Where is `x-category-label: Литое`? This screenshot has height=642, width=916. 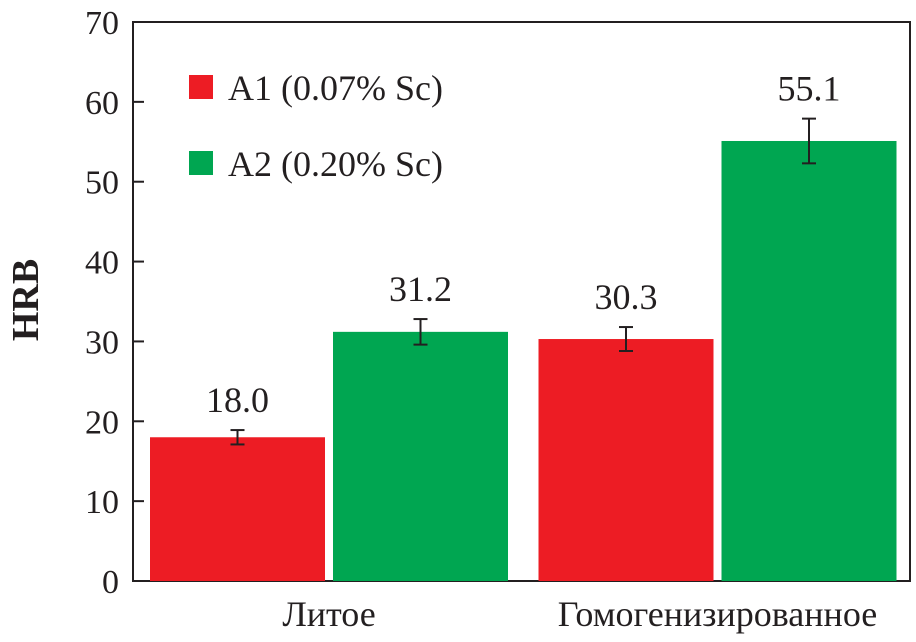
x-category-label: Литое is located at coordinates (328, 614).